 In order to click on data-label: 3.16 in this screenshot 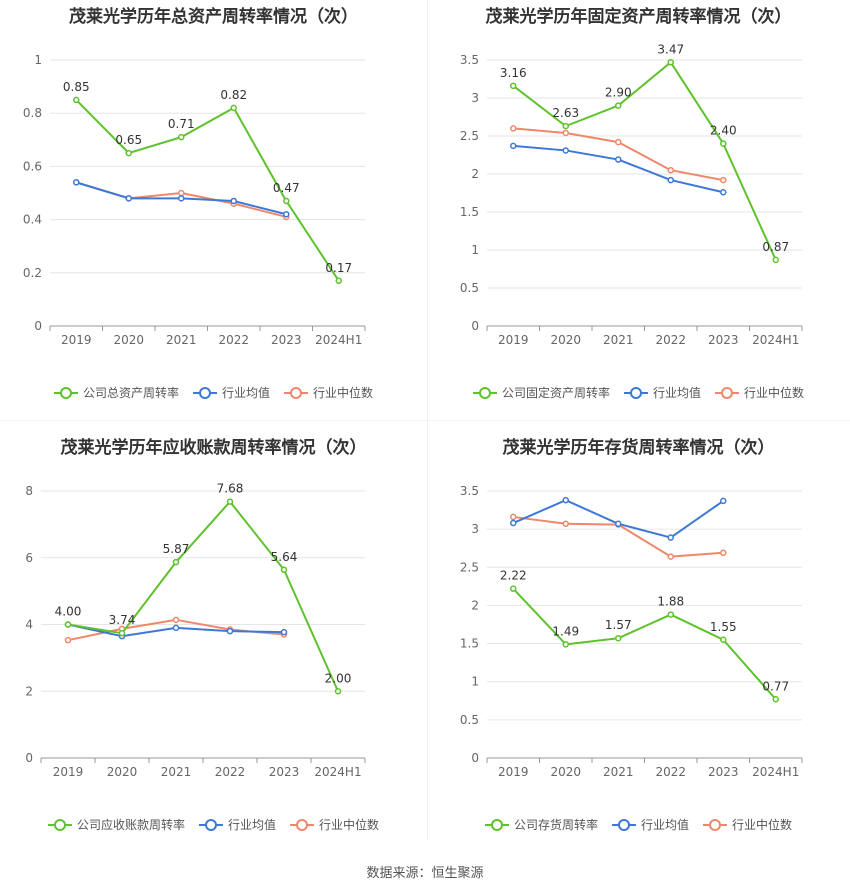, I will do `click(513, 73)`.